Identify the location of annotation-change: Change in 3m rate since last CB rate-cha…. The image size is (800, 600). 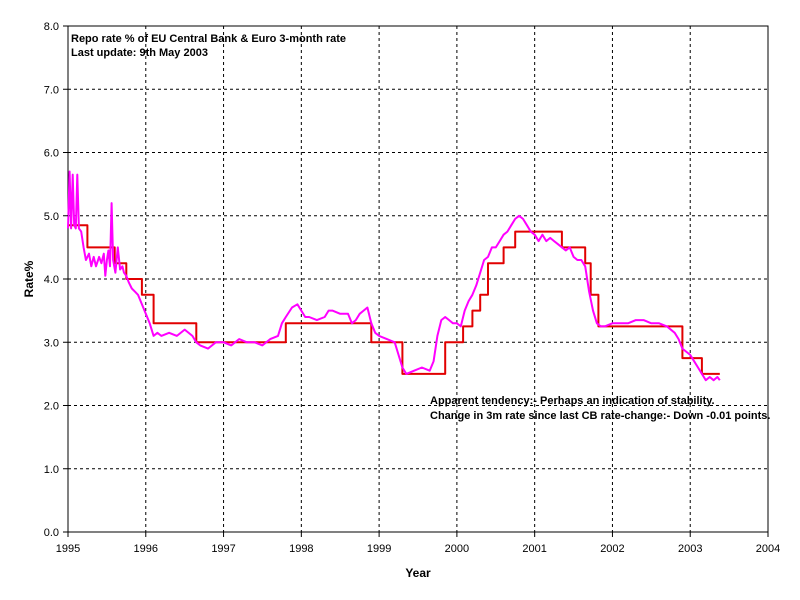
(600, 416).